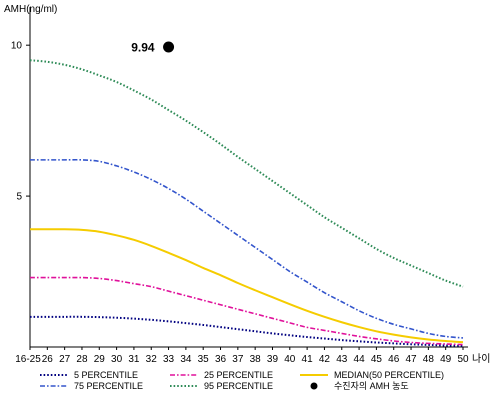 This screenshot has width=500, height=400. Describe the element at coordinates (221, 359) in the screenshot. I see `x-tick-label: 36` at that location.